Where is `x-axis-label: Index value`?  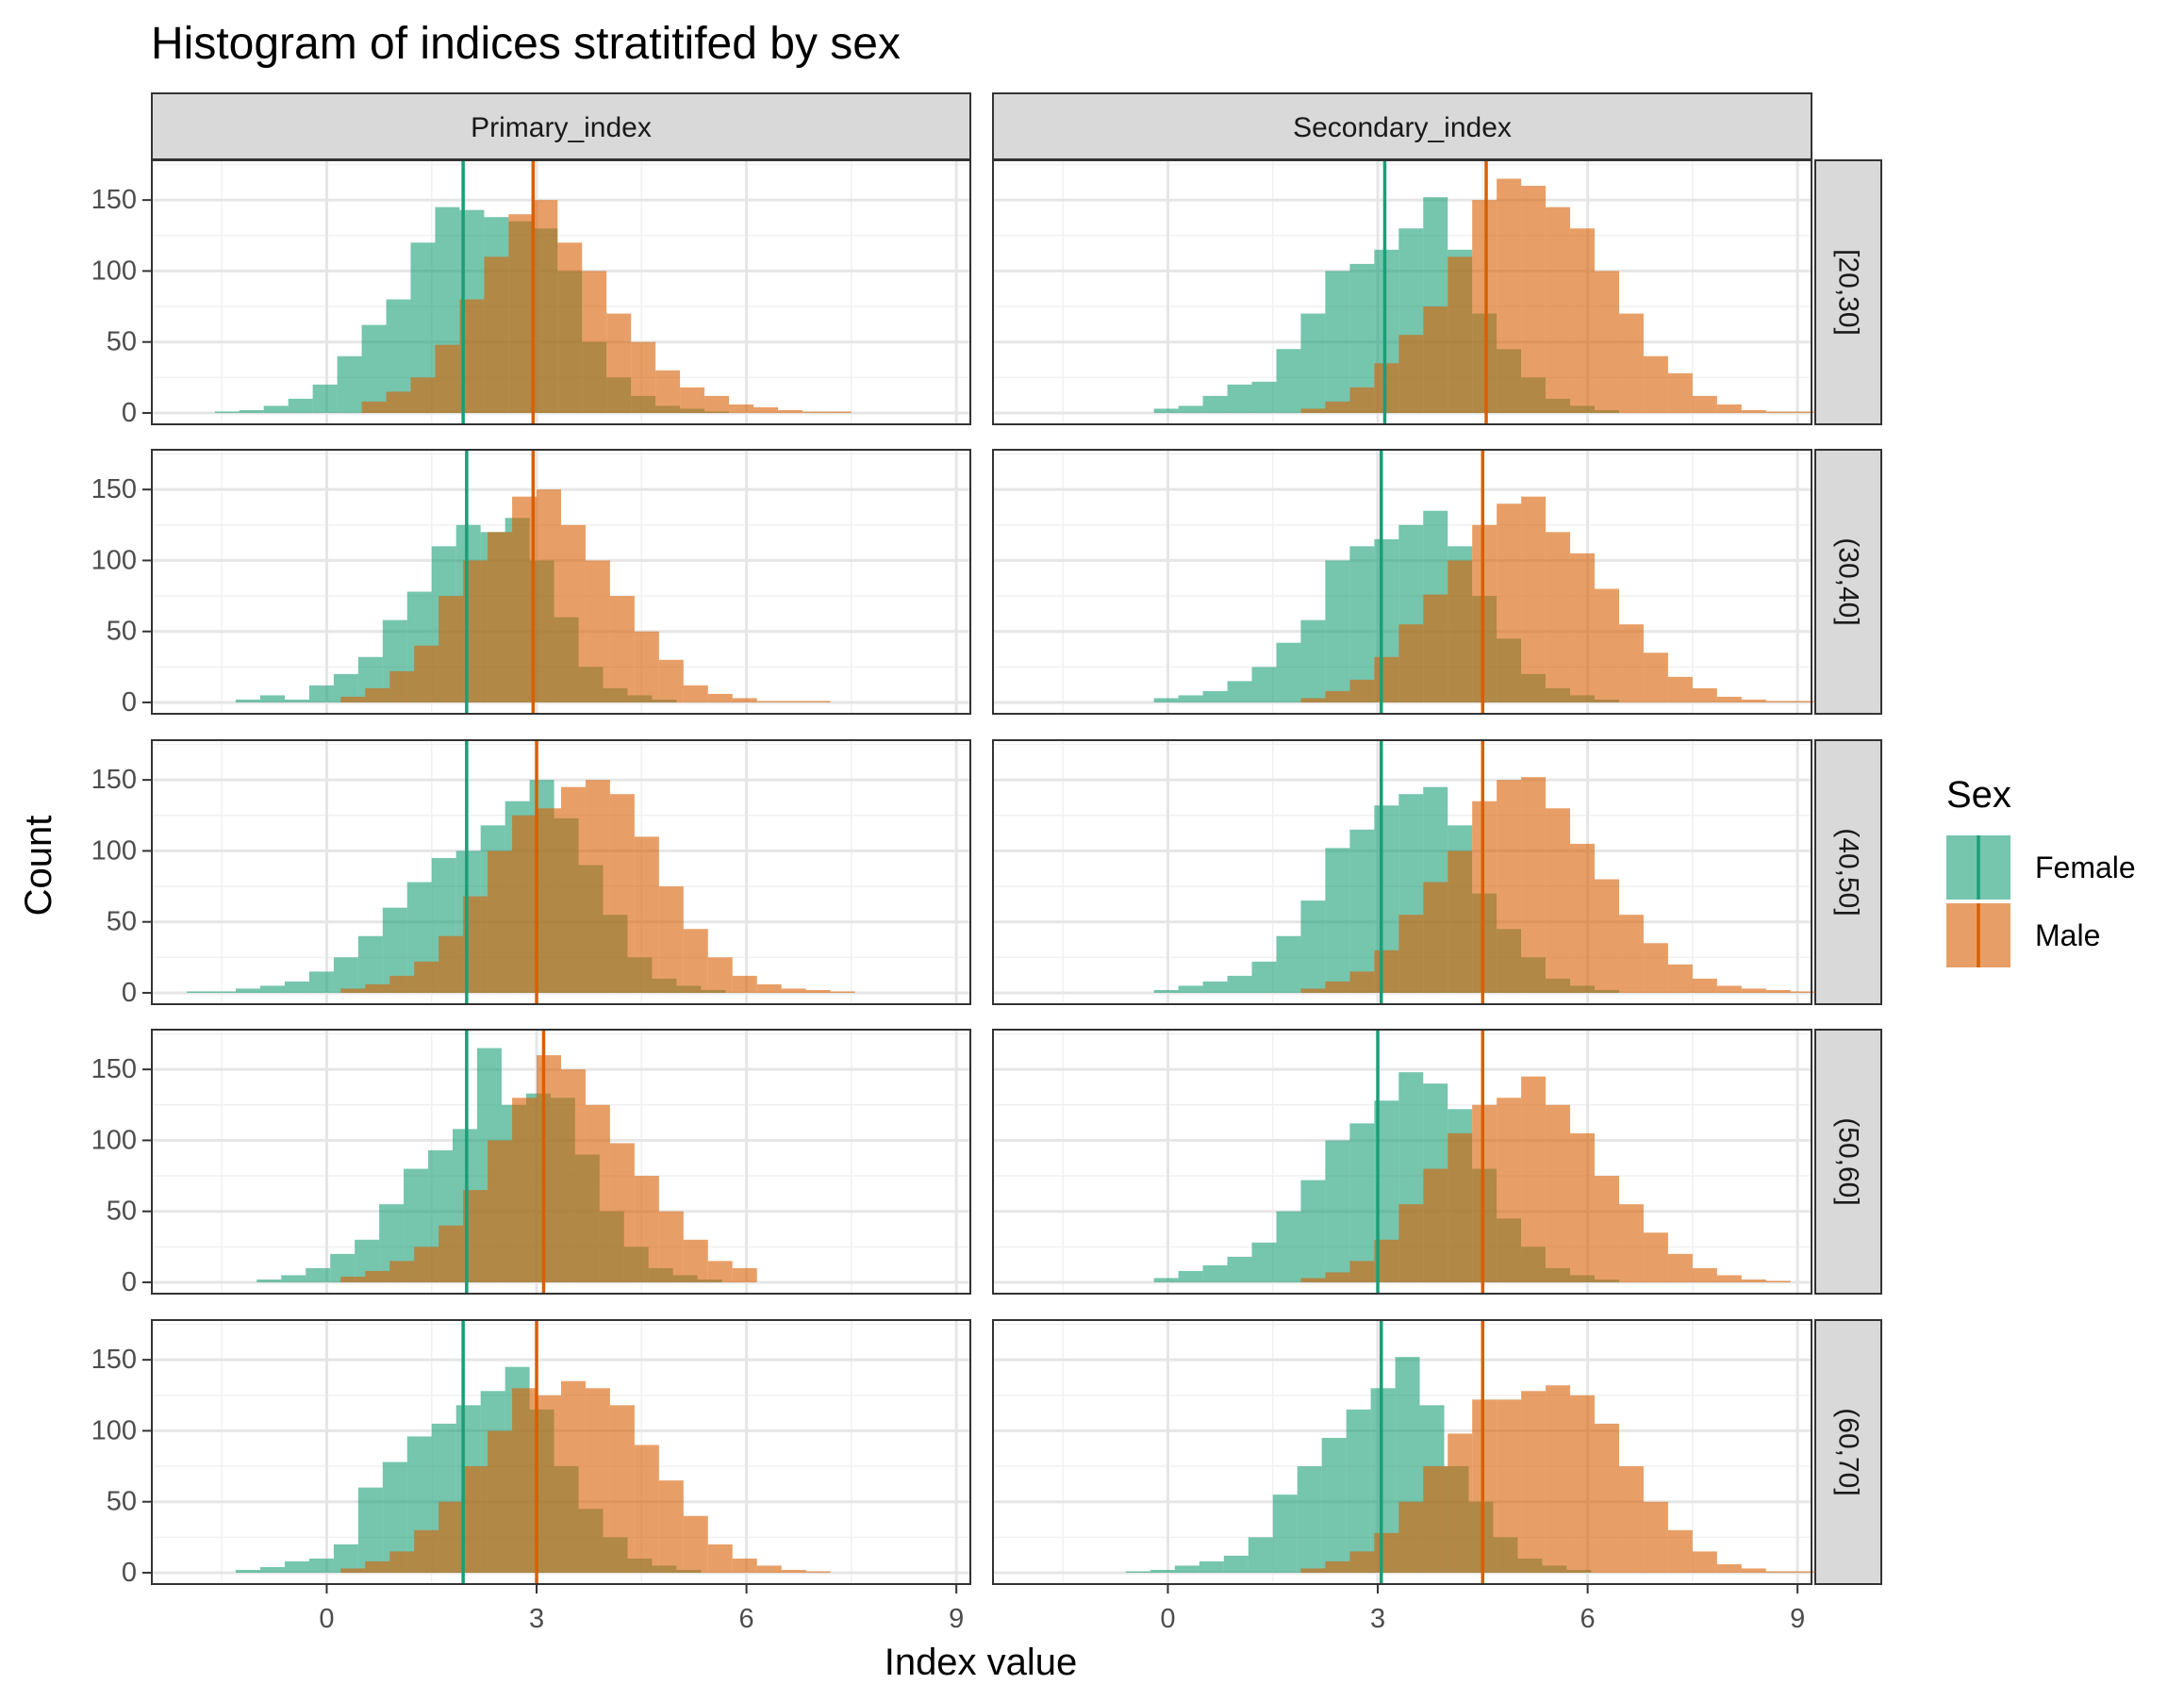 x-axis-label: Index value is located at coordinates (982, 1662).